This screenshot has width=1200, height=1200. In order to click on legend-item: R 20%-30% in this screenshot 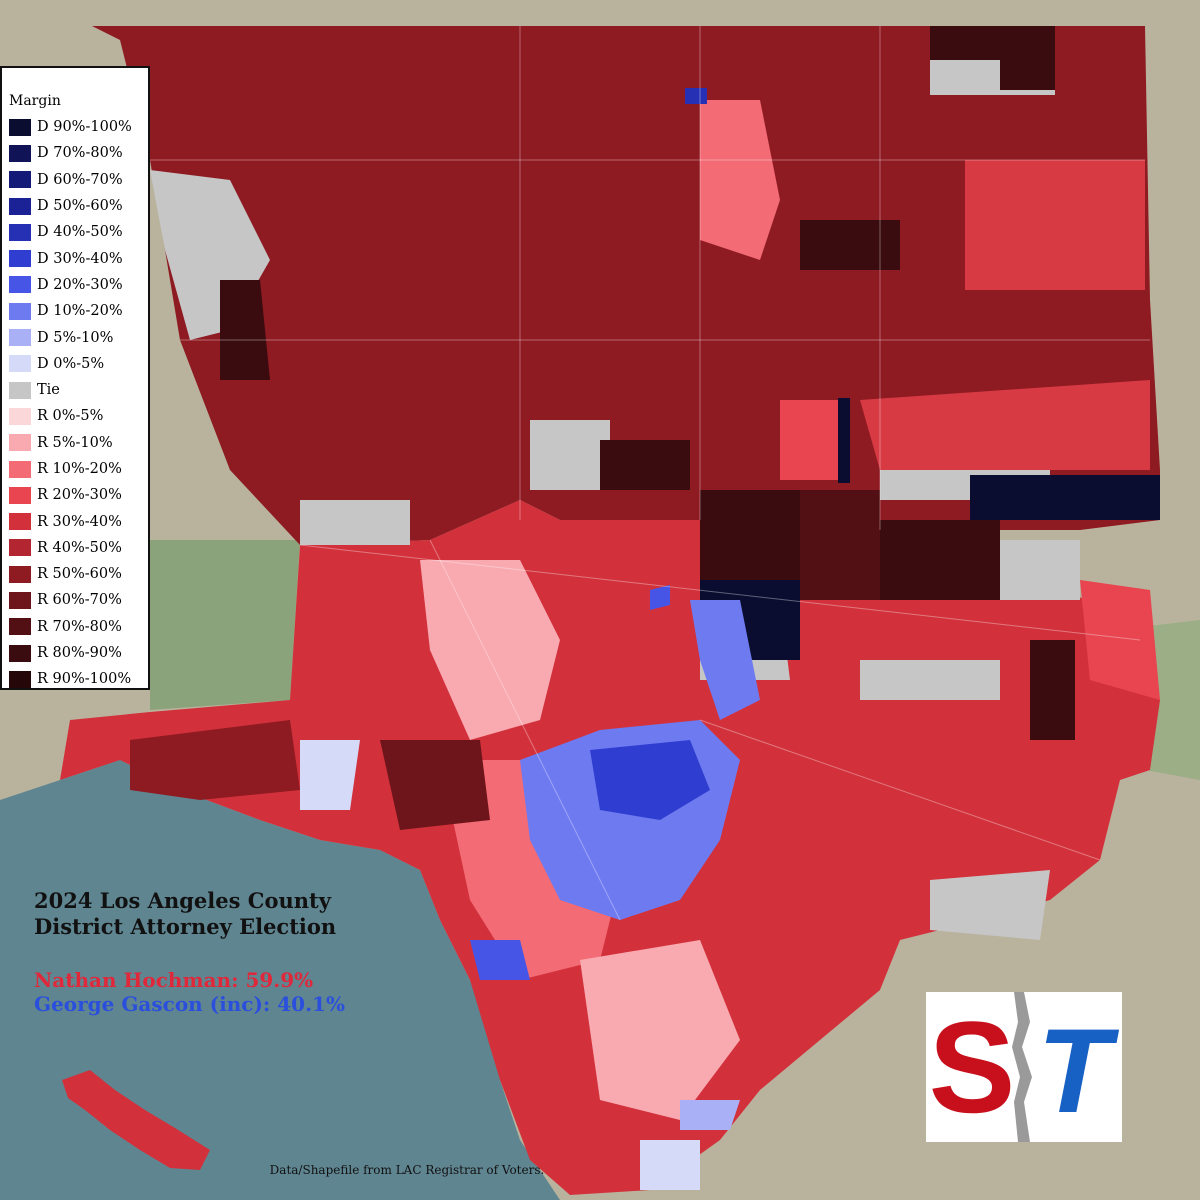, I will do `click(78, 495)`.